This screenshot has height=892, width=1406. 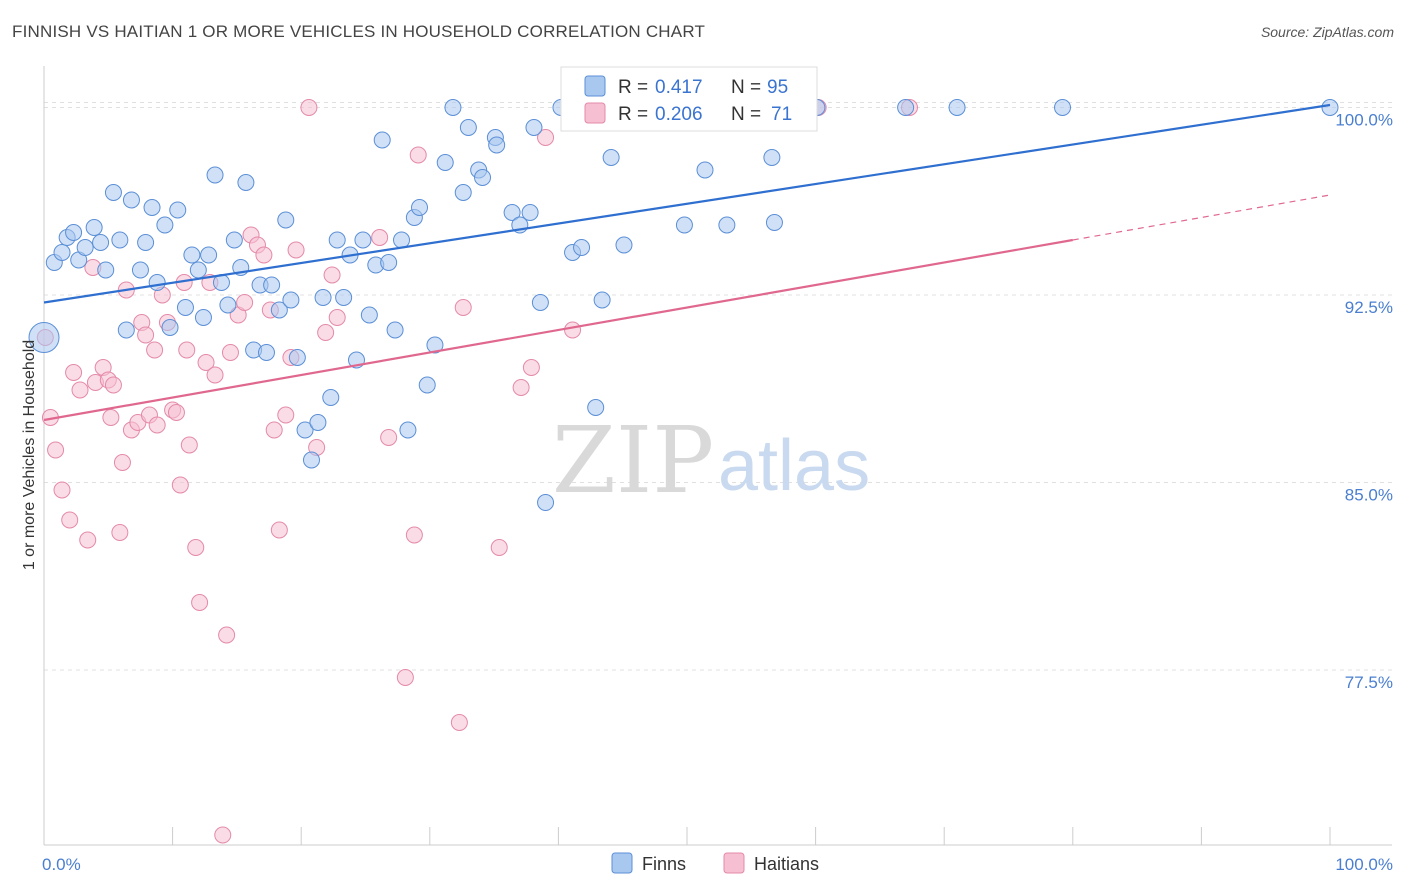 I want to click on watermark-zip: ZIP, so click(x=633, y=460).